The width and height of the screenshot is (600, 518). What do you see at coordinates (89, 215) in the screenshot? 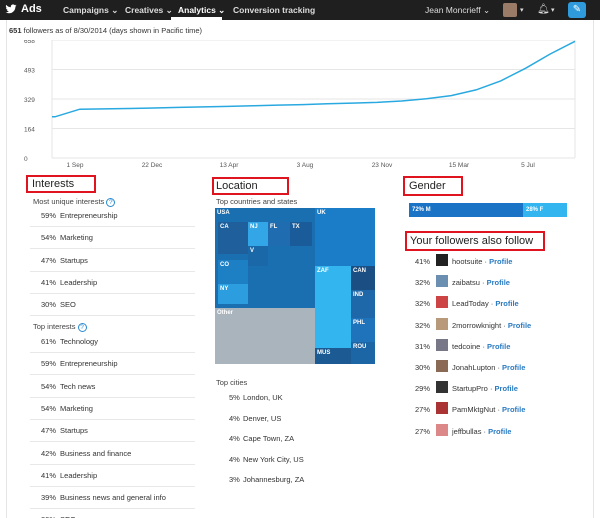
I see `item-label: Entrepreneurship` at bounding box center [89, 215].